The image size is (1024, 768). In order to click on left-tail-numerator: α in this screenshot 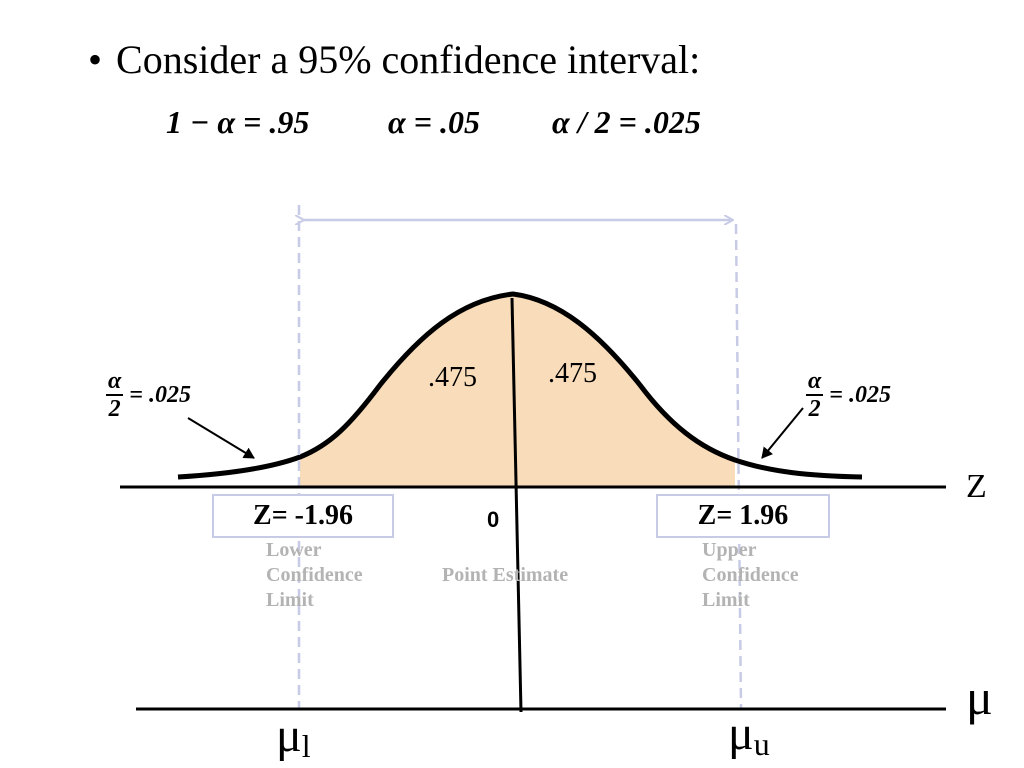, I will do `click(115, 382)`.